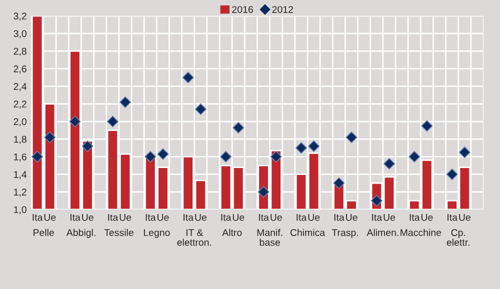 This screenshot has width=500, height=289. What do you see at coordinates (345, 233) in the screenshot?
I see `text: Trasp.` at bounding box center [345, 233].